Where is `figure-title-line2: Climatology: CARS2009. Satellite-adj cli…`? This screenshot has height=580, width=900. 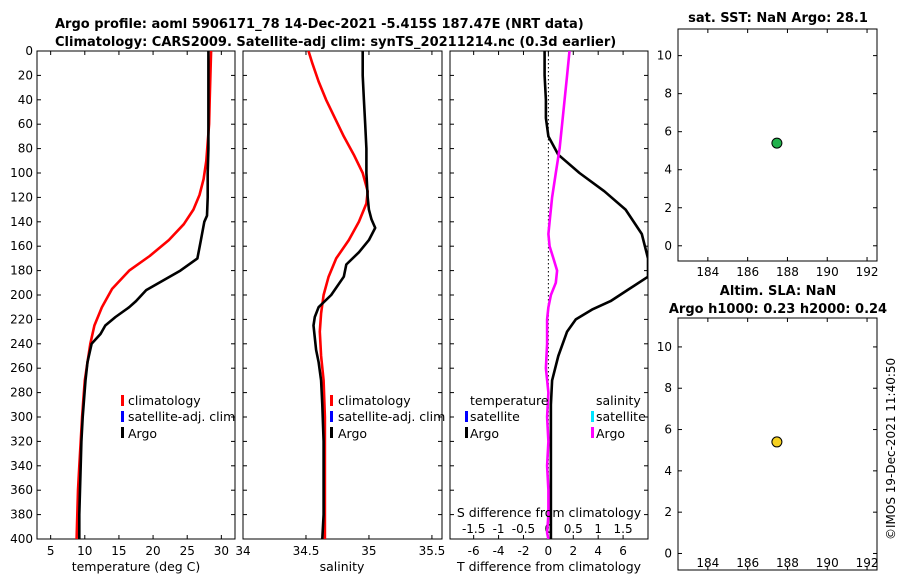 figure-title-line2: Climatology: CARS2009. Satellite-adj cli… is located at coordinates (335, 42).